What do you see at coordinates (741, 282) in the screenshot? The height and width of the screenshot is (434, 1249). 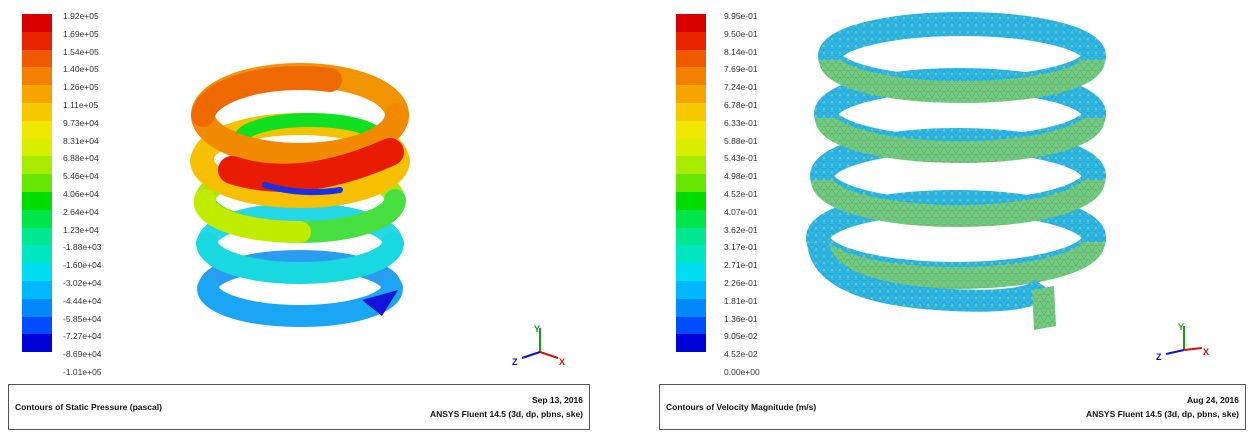 I see `legend-value: 2.26e-01` at bounding box center [741, 282].